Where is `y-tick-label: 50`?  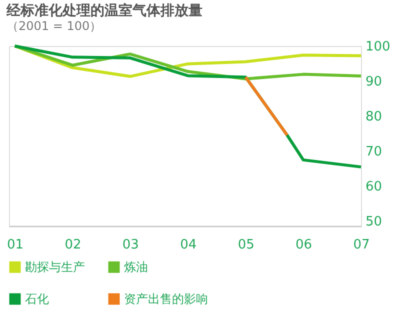 y-tick-label: 50 is located at coordinates (374, 222).